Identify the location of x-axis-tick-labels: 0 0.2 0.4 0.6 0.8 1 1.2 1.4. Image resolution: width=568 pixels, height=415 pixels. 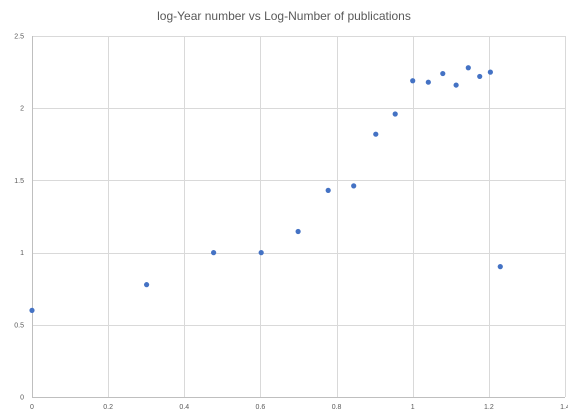
(299, 407).